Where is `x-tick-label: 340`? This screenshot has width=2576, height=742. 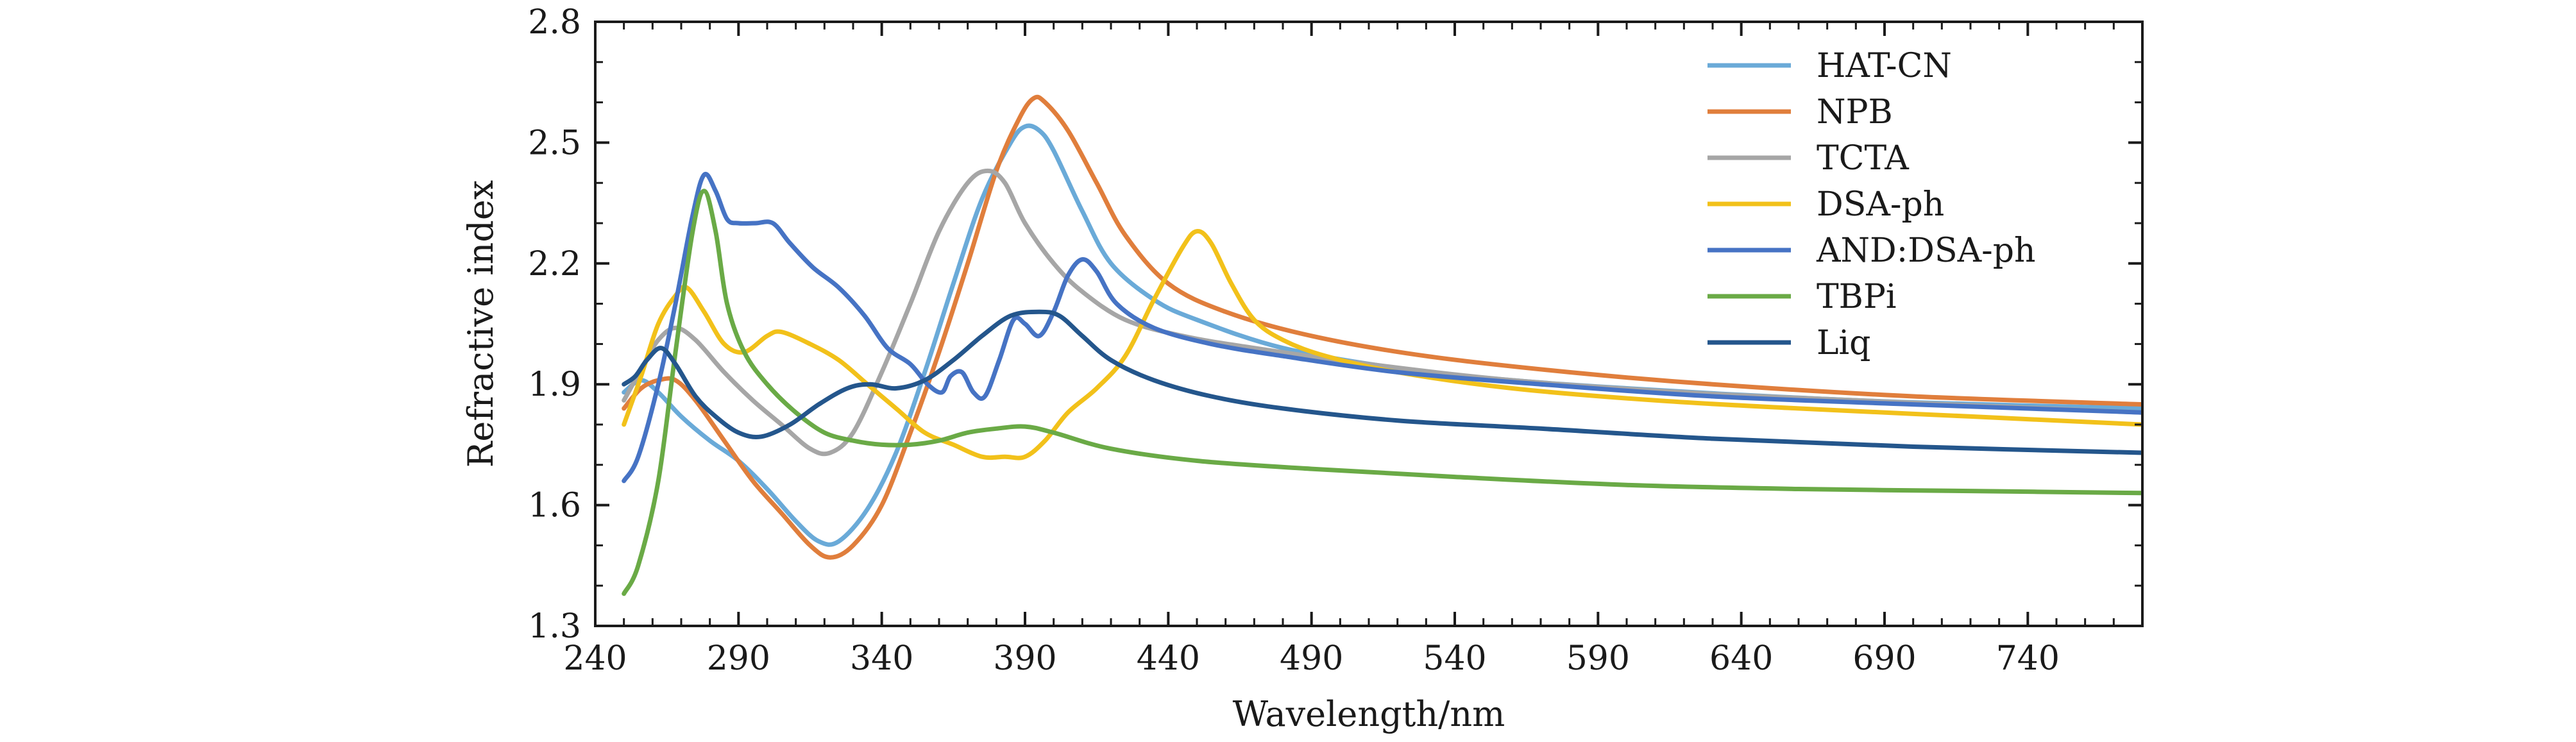 x-tick-label: 340 is located at coordinates (881, 658).